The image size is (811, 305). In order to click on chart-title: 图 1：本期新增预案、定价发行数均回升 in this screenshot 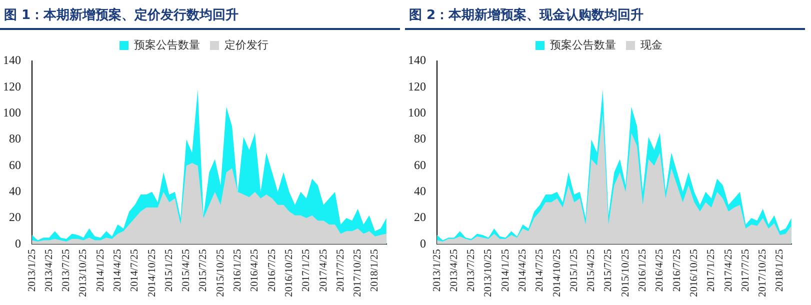, I will do `click(200, 15)`.